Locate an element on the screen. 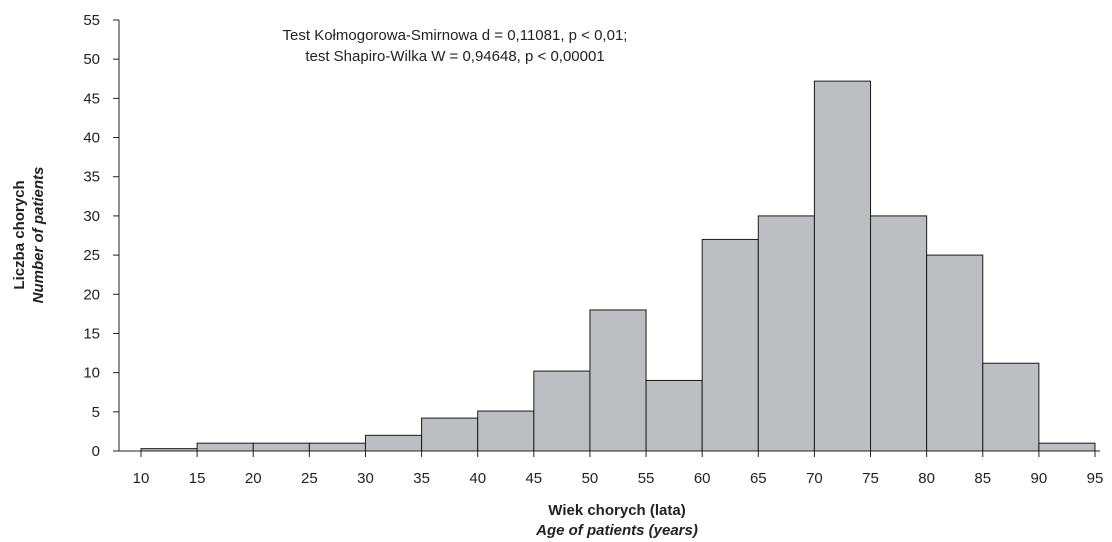 Image resolution: width=1112 pixels, height=542 pixels. x-tick-label-65: 65 is located at coordinates (758, 478).